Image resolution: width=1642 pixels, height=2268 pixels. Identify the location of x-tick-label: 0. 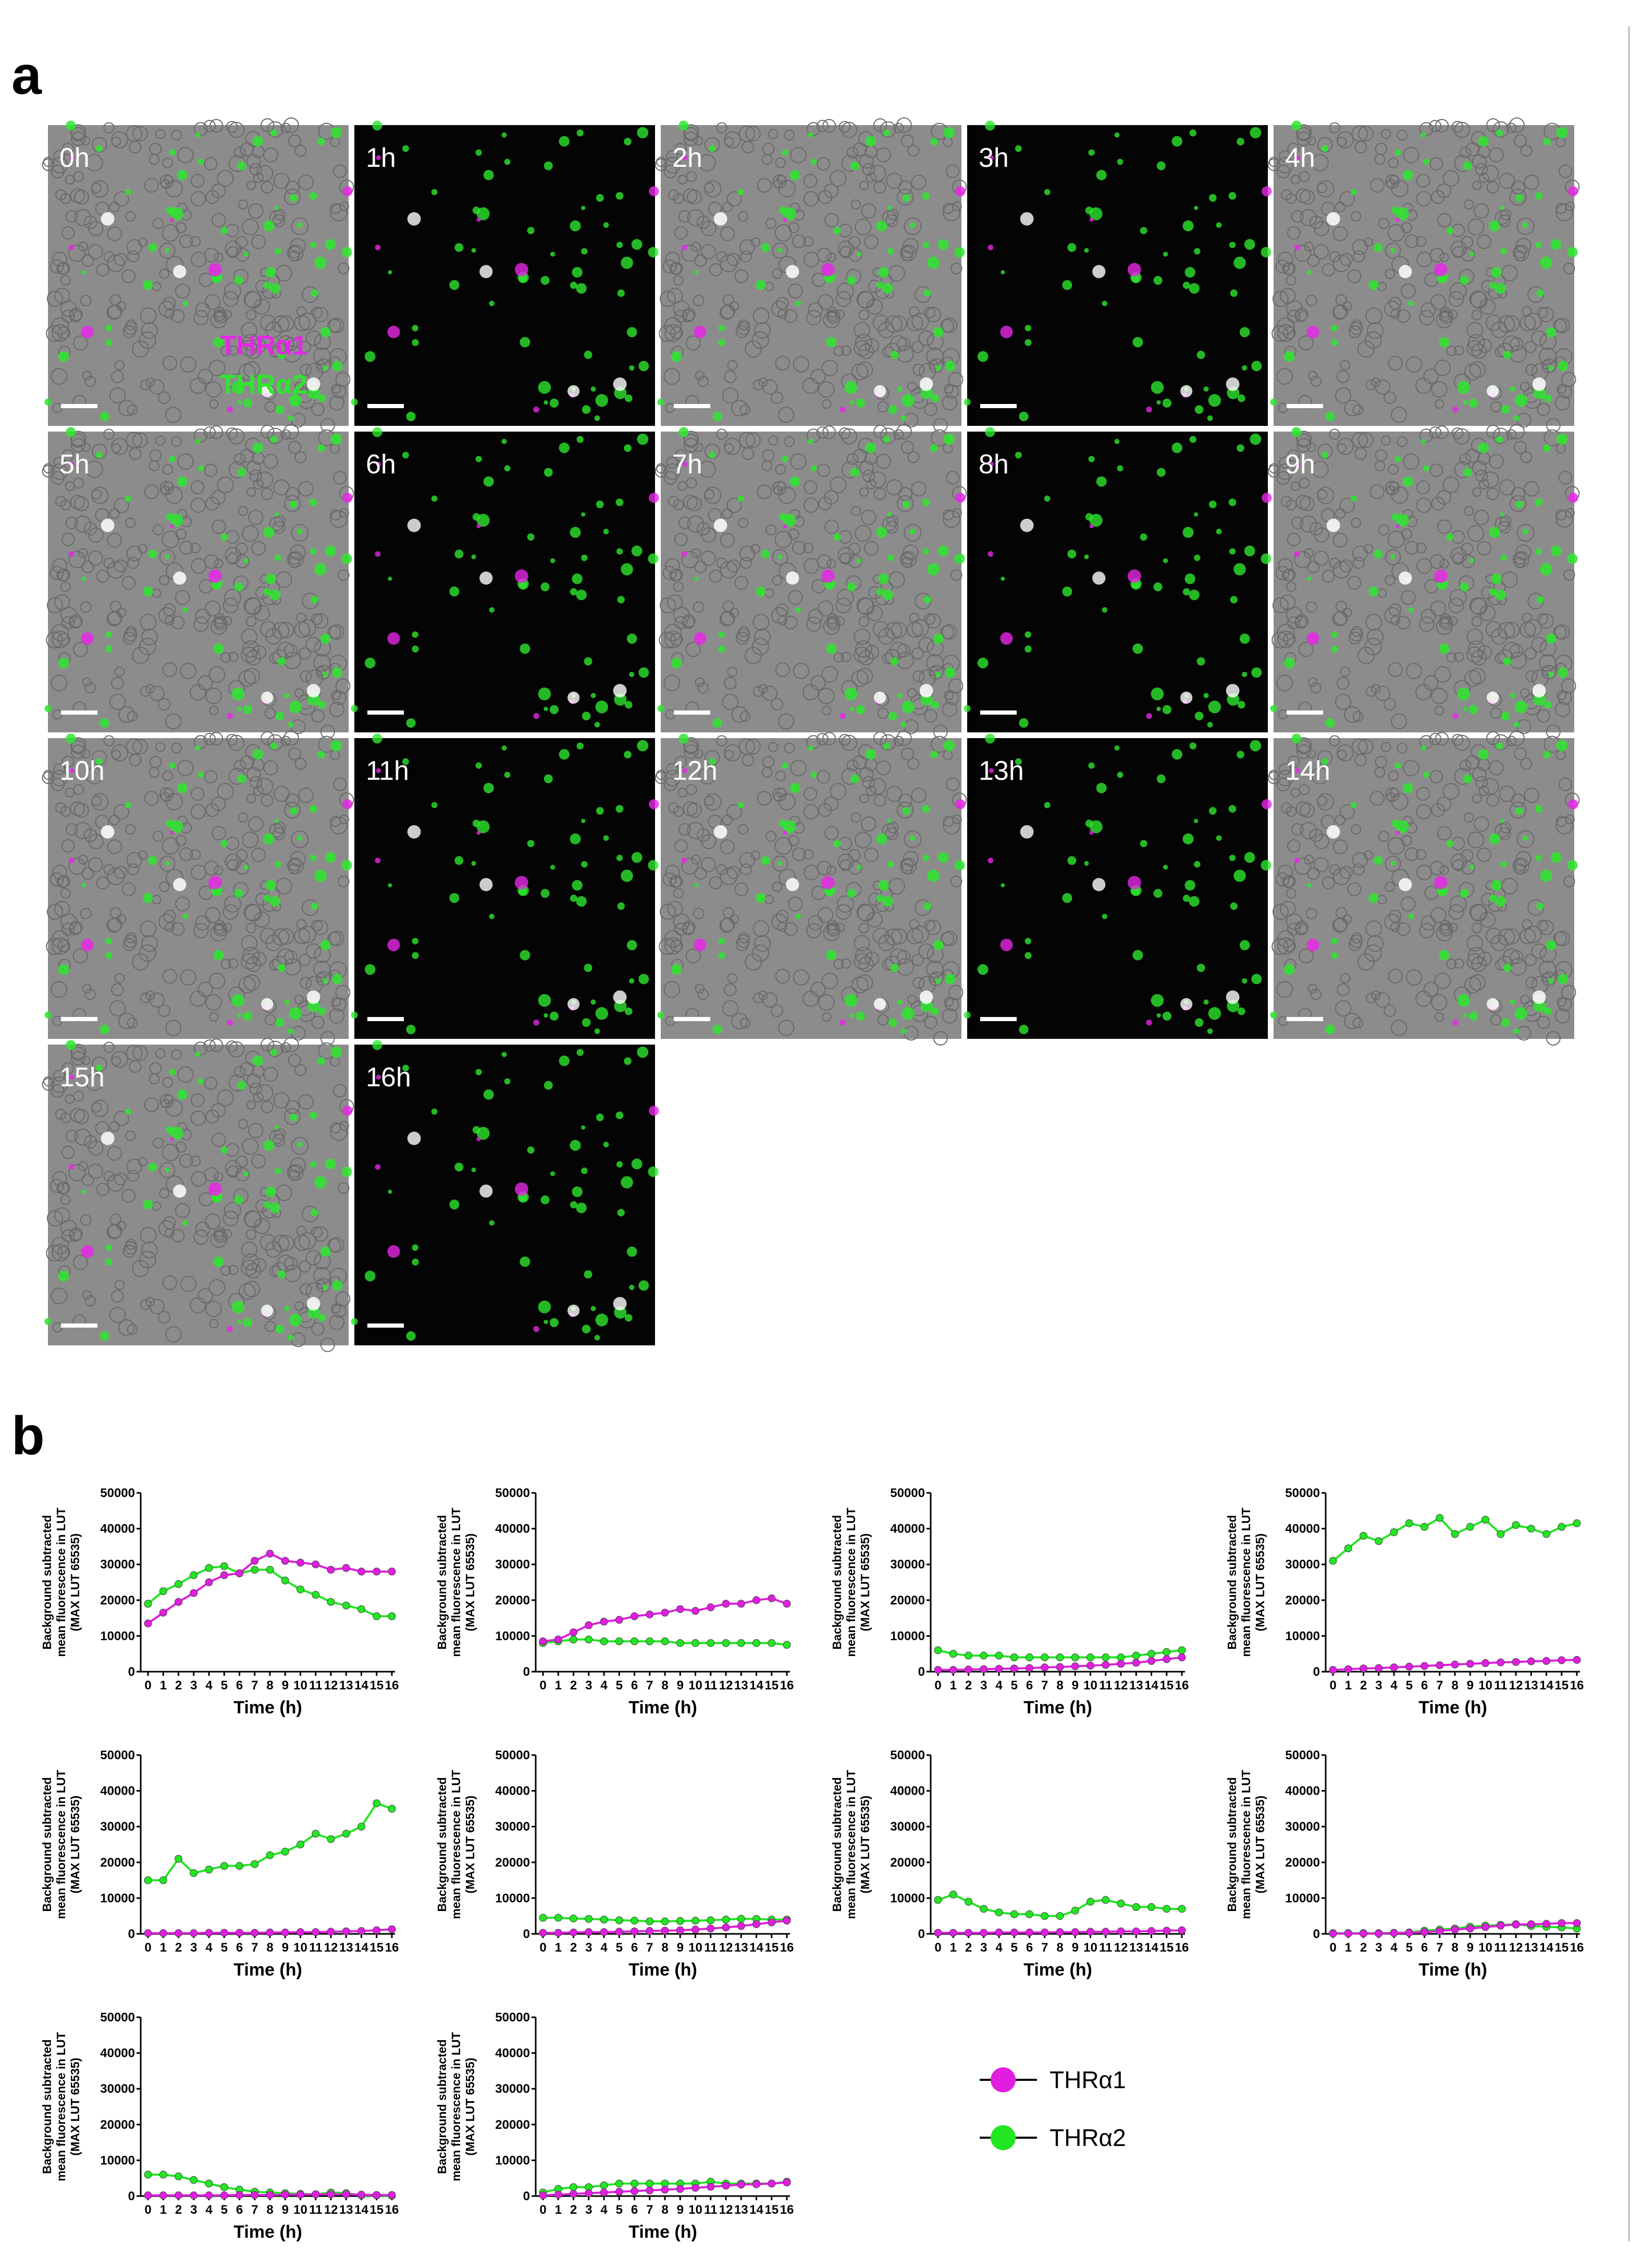
(148, 2210).